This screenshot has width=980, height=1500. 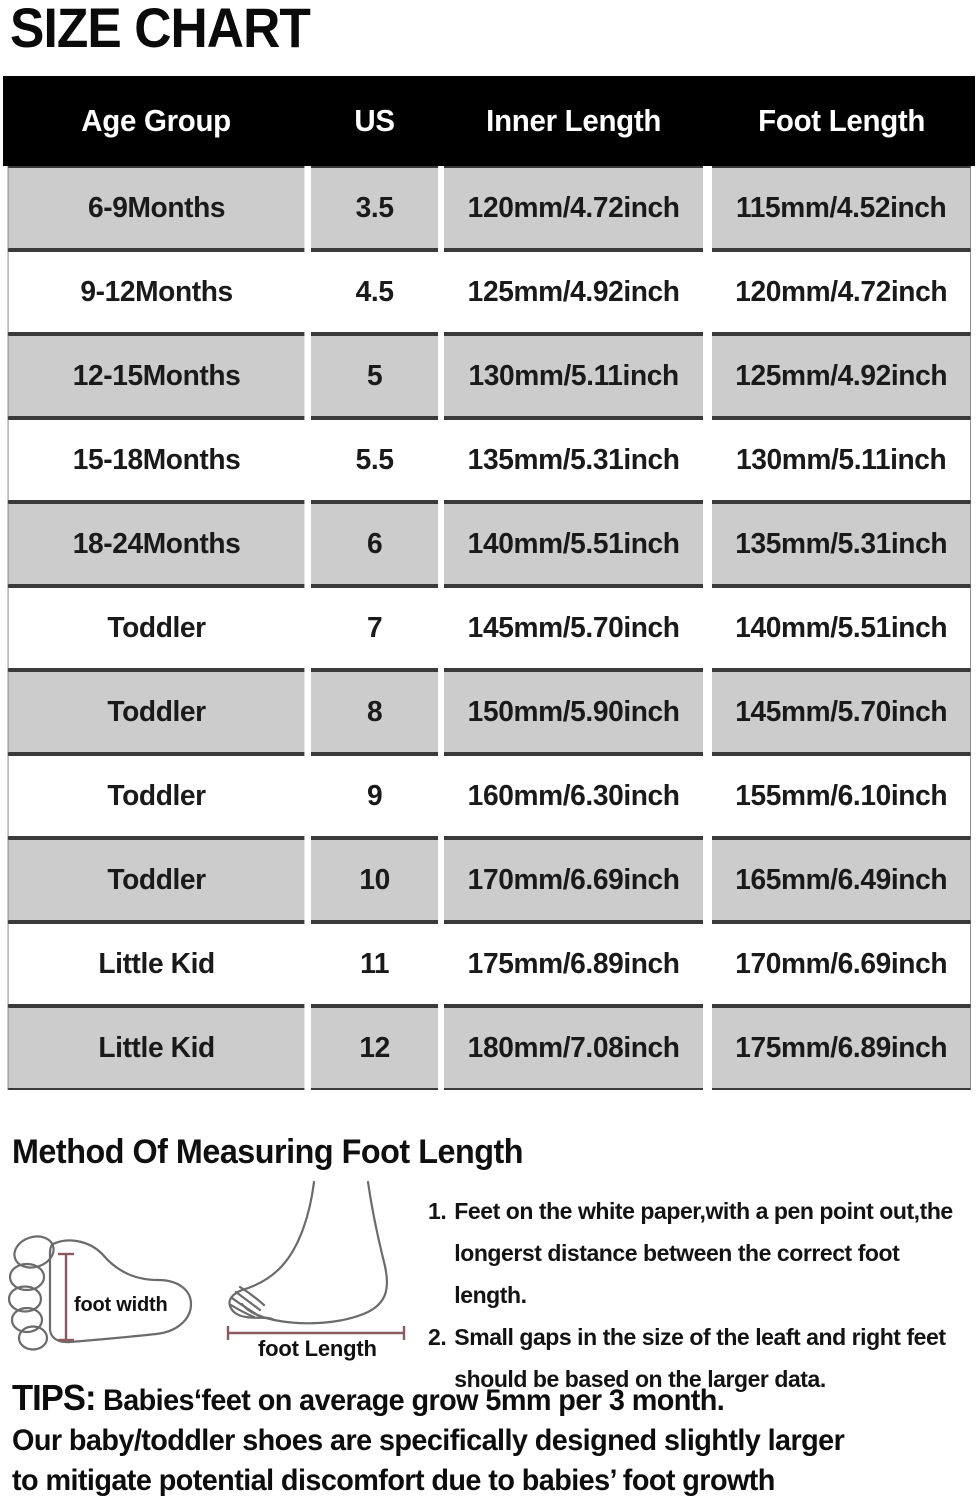 What do you see at coordinates (375, 120) in the screenshot?
I see `column-header-us: US` at bounding box center [375, 120].